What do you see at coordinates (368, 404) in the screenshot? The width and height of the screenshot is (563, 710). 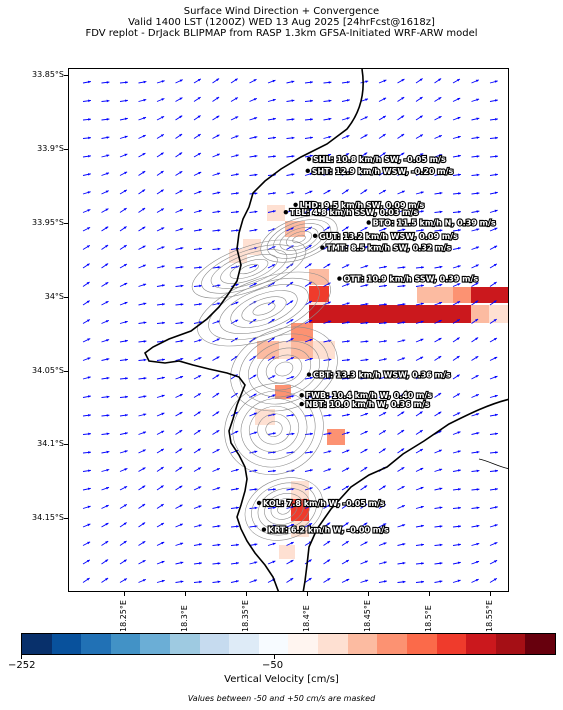 I see `station-nbt-label: NBT: 10.0 km/h W, 0.36 m/s` at bounding box center [368, 404].